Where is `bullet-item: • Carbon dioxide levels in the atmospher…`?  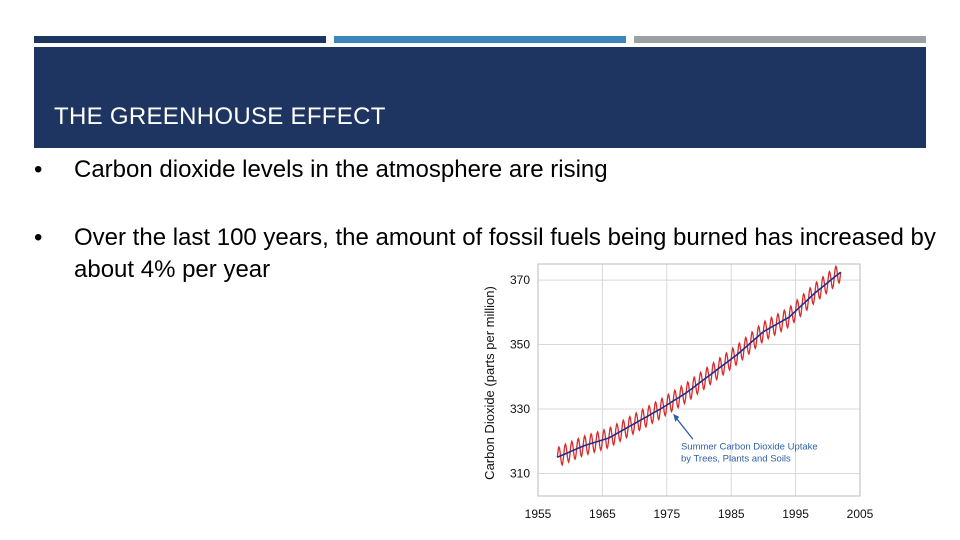
bullet-item: • Carbon dioxide levels in the atmospher… is located at coordinates (484, 171).